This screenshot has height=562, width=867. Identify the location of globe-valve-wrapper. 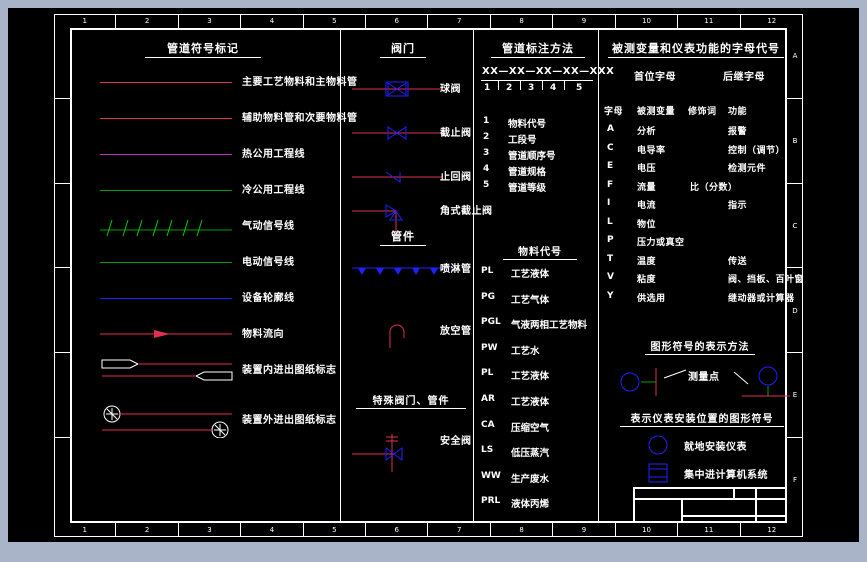
(397, 136).